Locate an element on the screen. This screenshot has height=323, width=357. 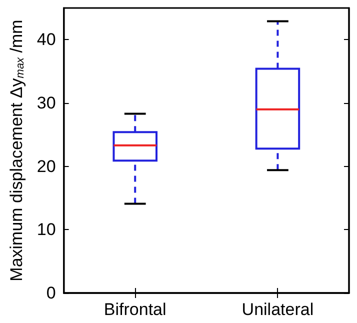
y-tick-label: 40 is located at coordinates (46, 40).